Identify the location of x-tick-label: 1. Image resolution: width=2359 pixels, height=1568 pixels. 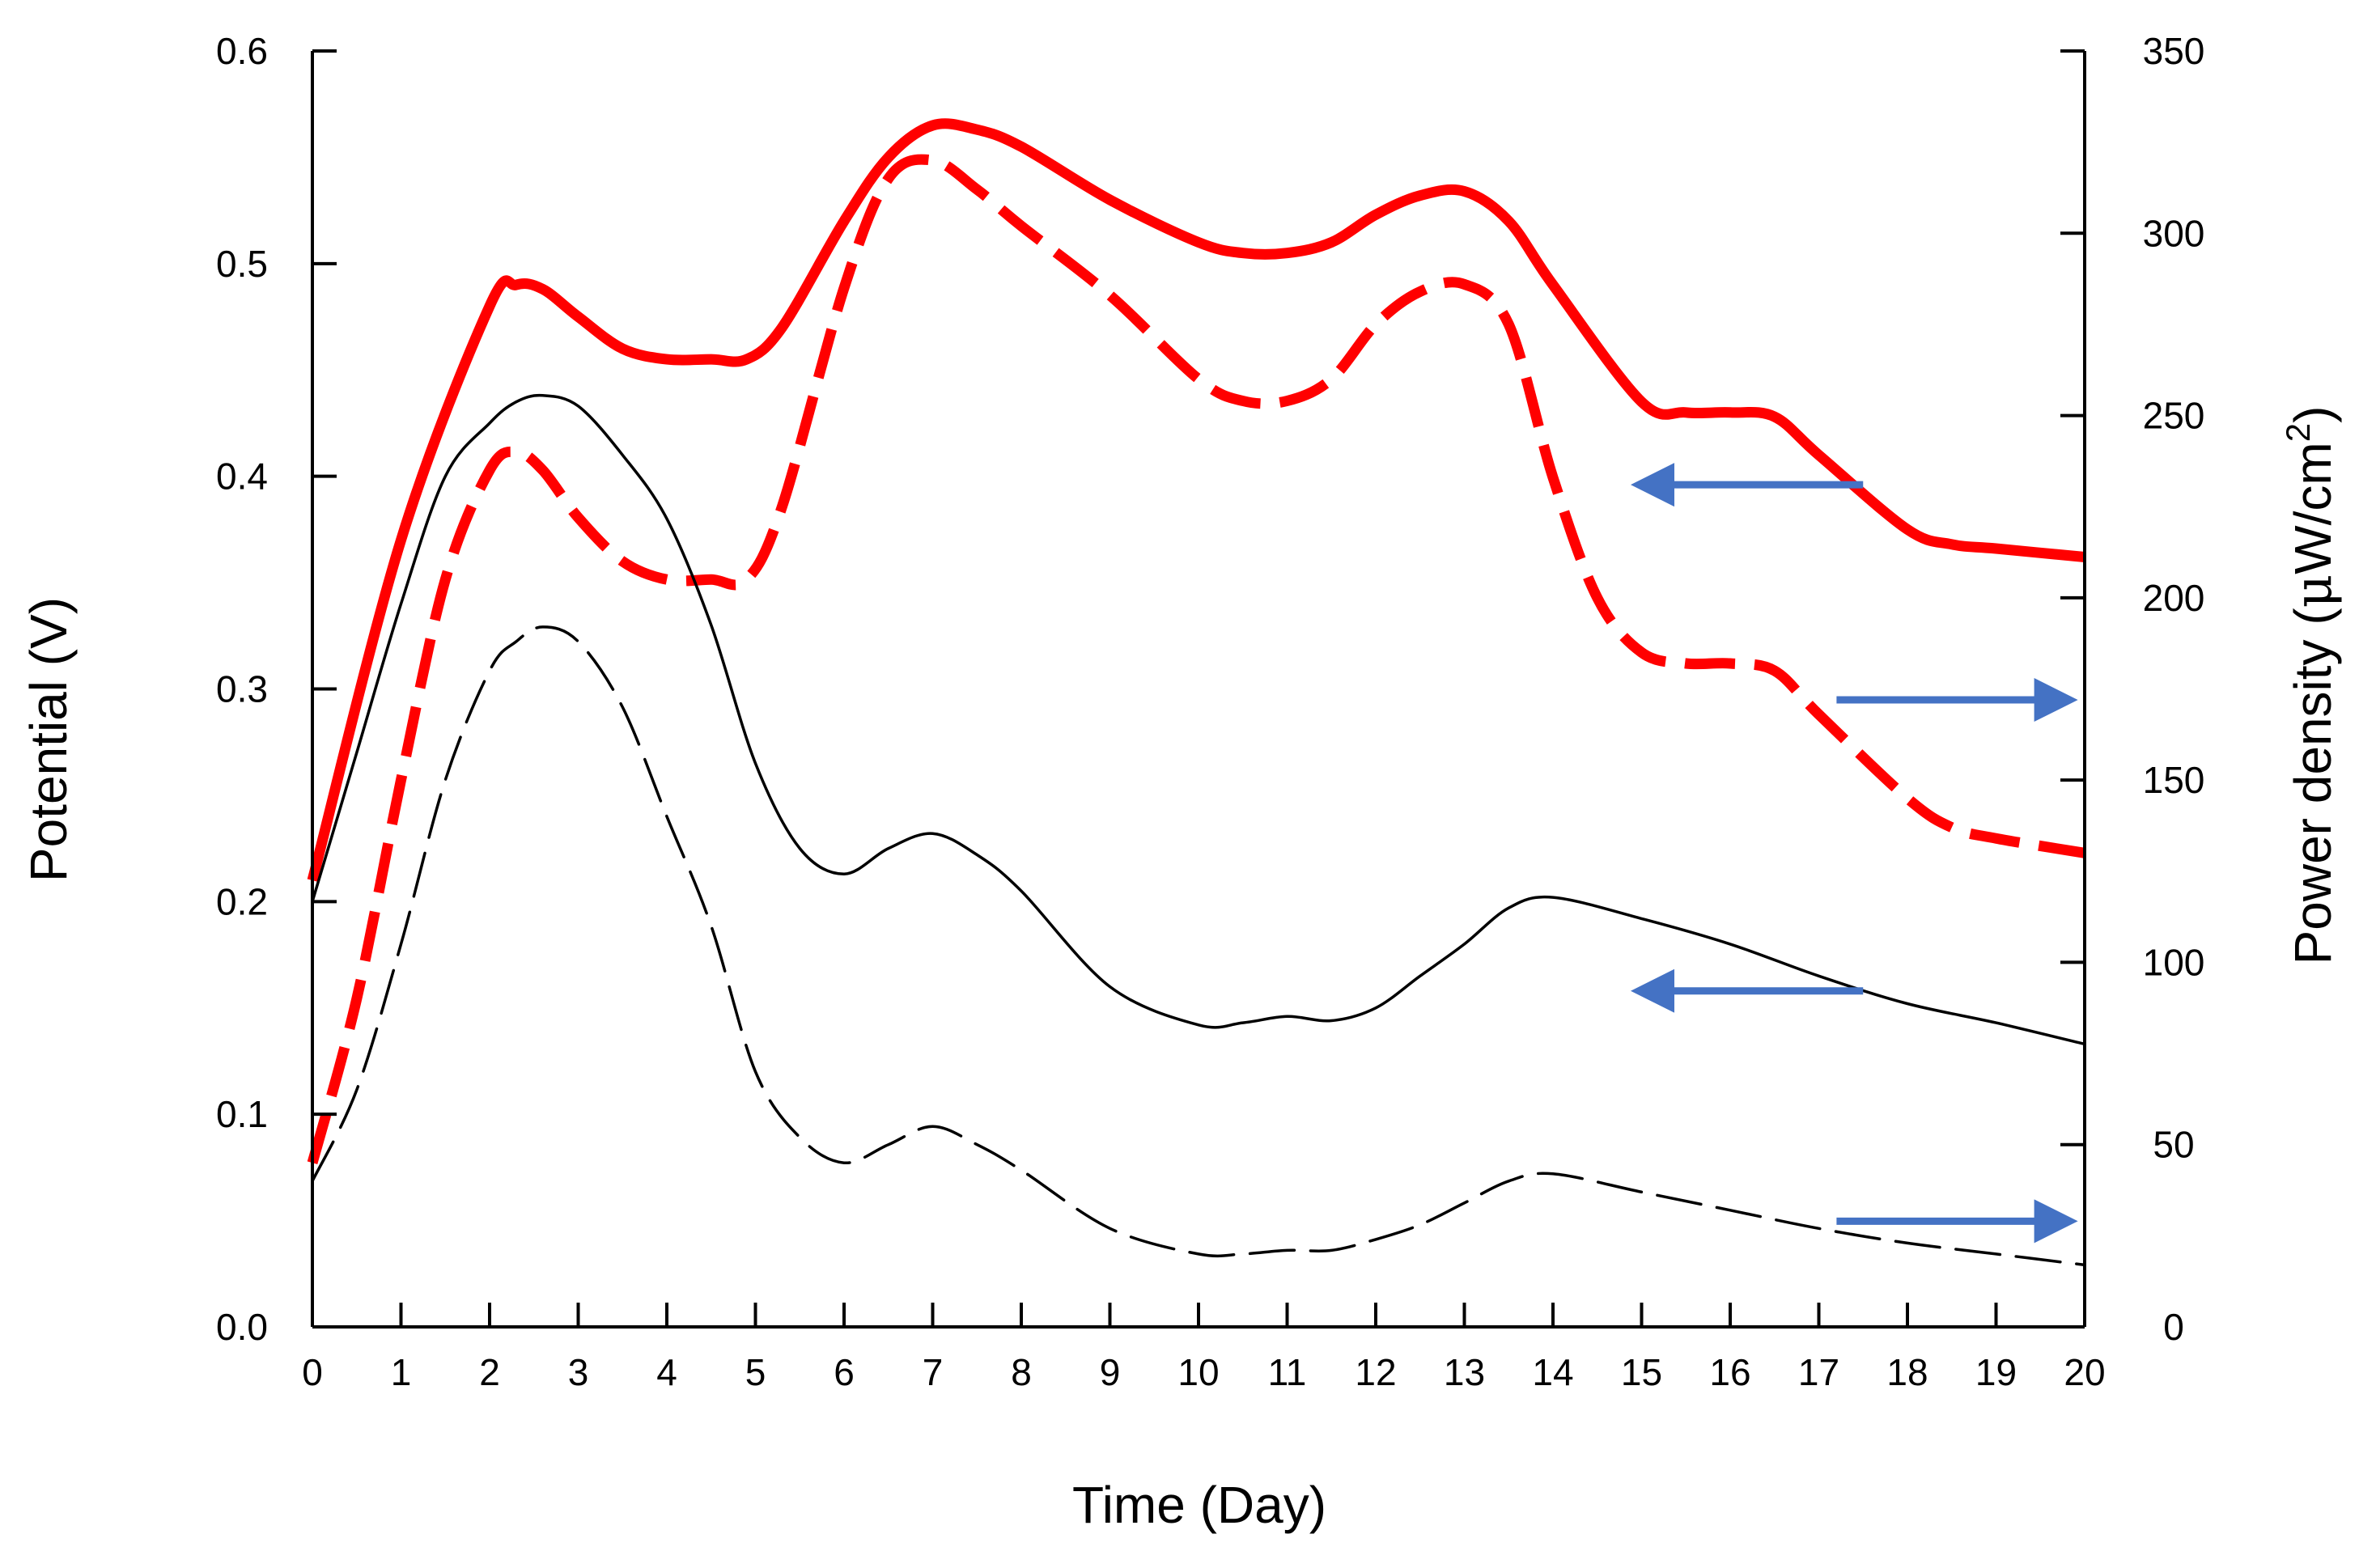
(401, 1372).